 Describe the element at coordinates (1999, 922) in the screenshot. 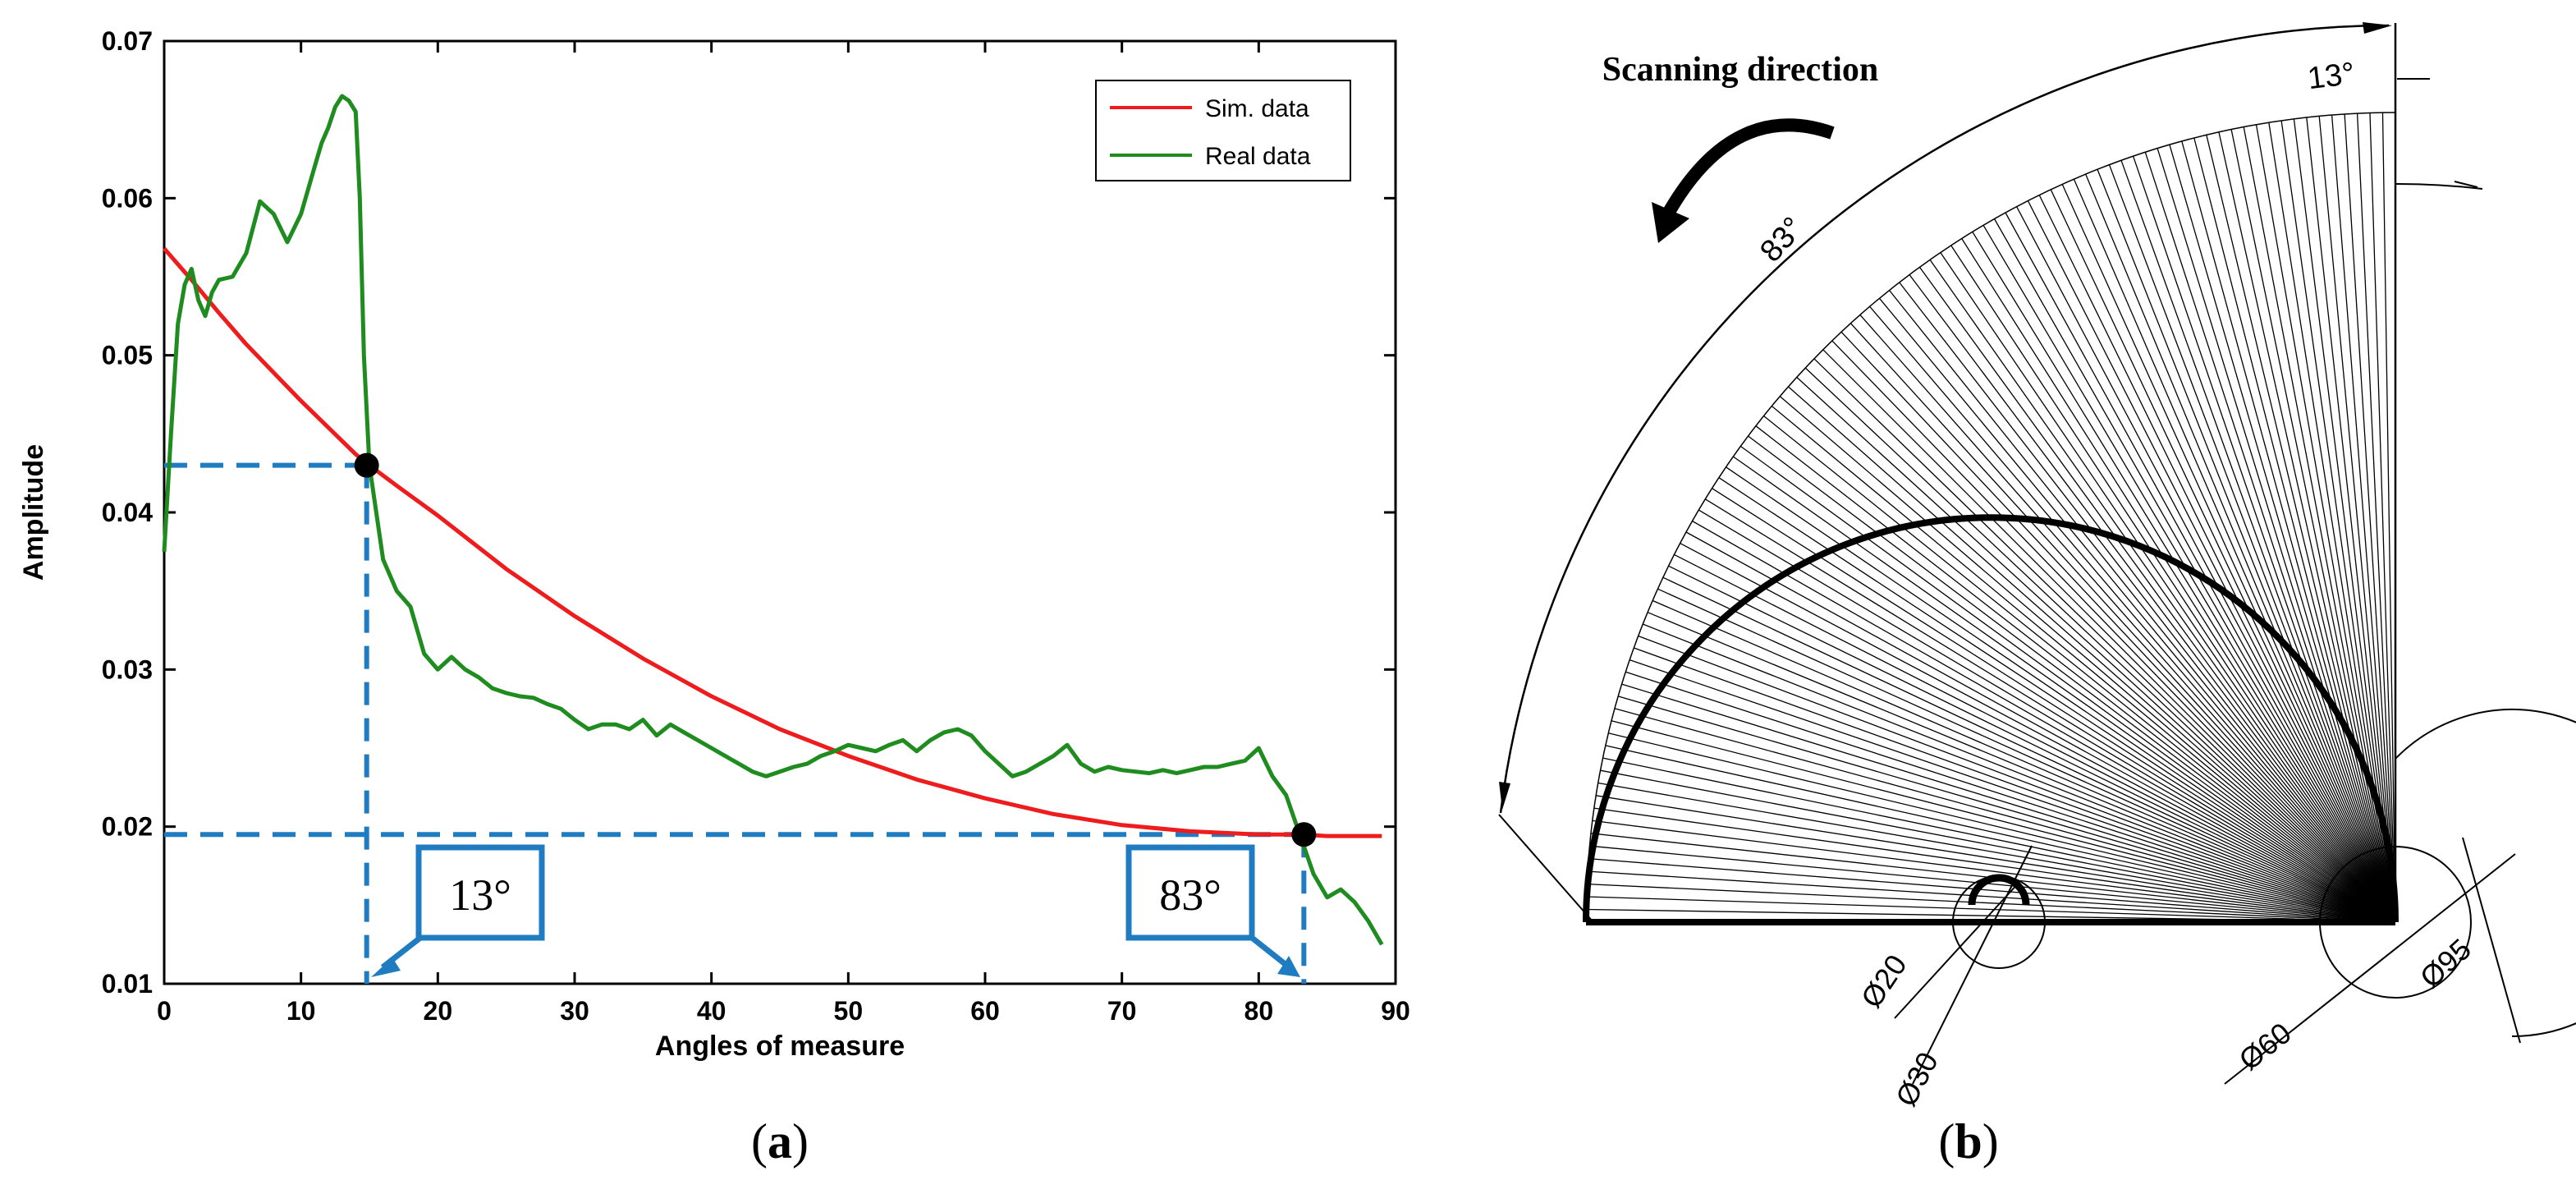

I see `inner-circle-d30` at that location.